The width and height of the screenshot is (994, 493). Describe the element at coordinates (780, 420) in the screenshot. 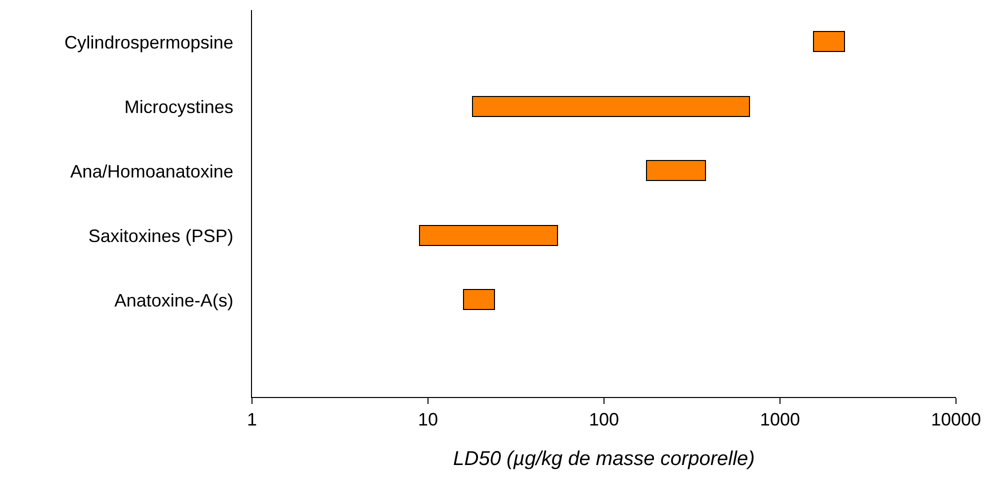

I see `x-tick-label: 1000` at that location.